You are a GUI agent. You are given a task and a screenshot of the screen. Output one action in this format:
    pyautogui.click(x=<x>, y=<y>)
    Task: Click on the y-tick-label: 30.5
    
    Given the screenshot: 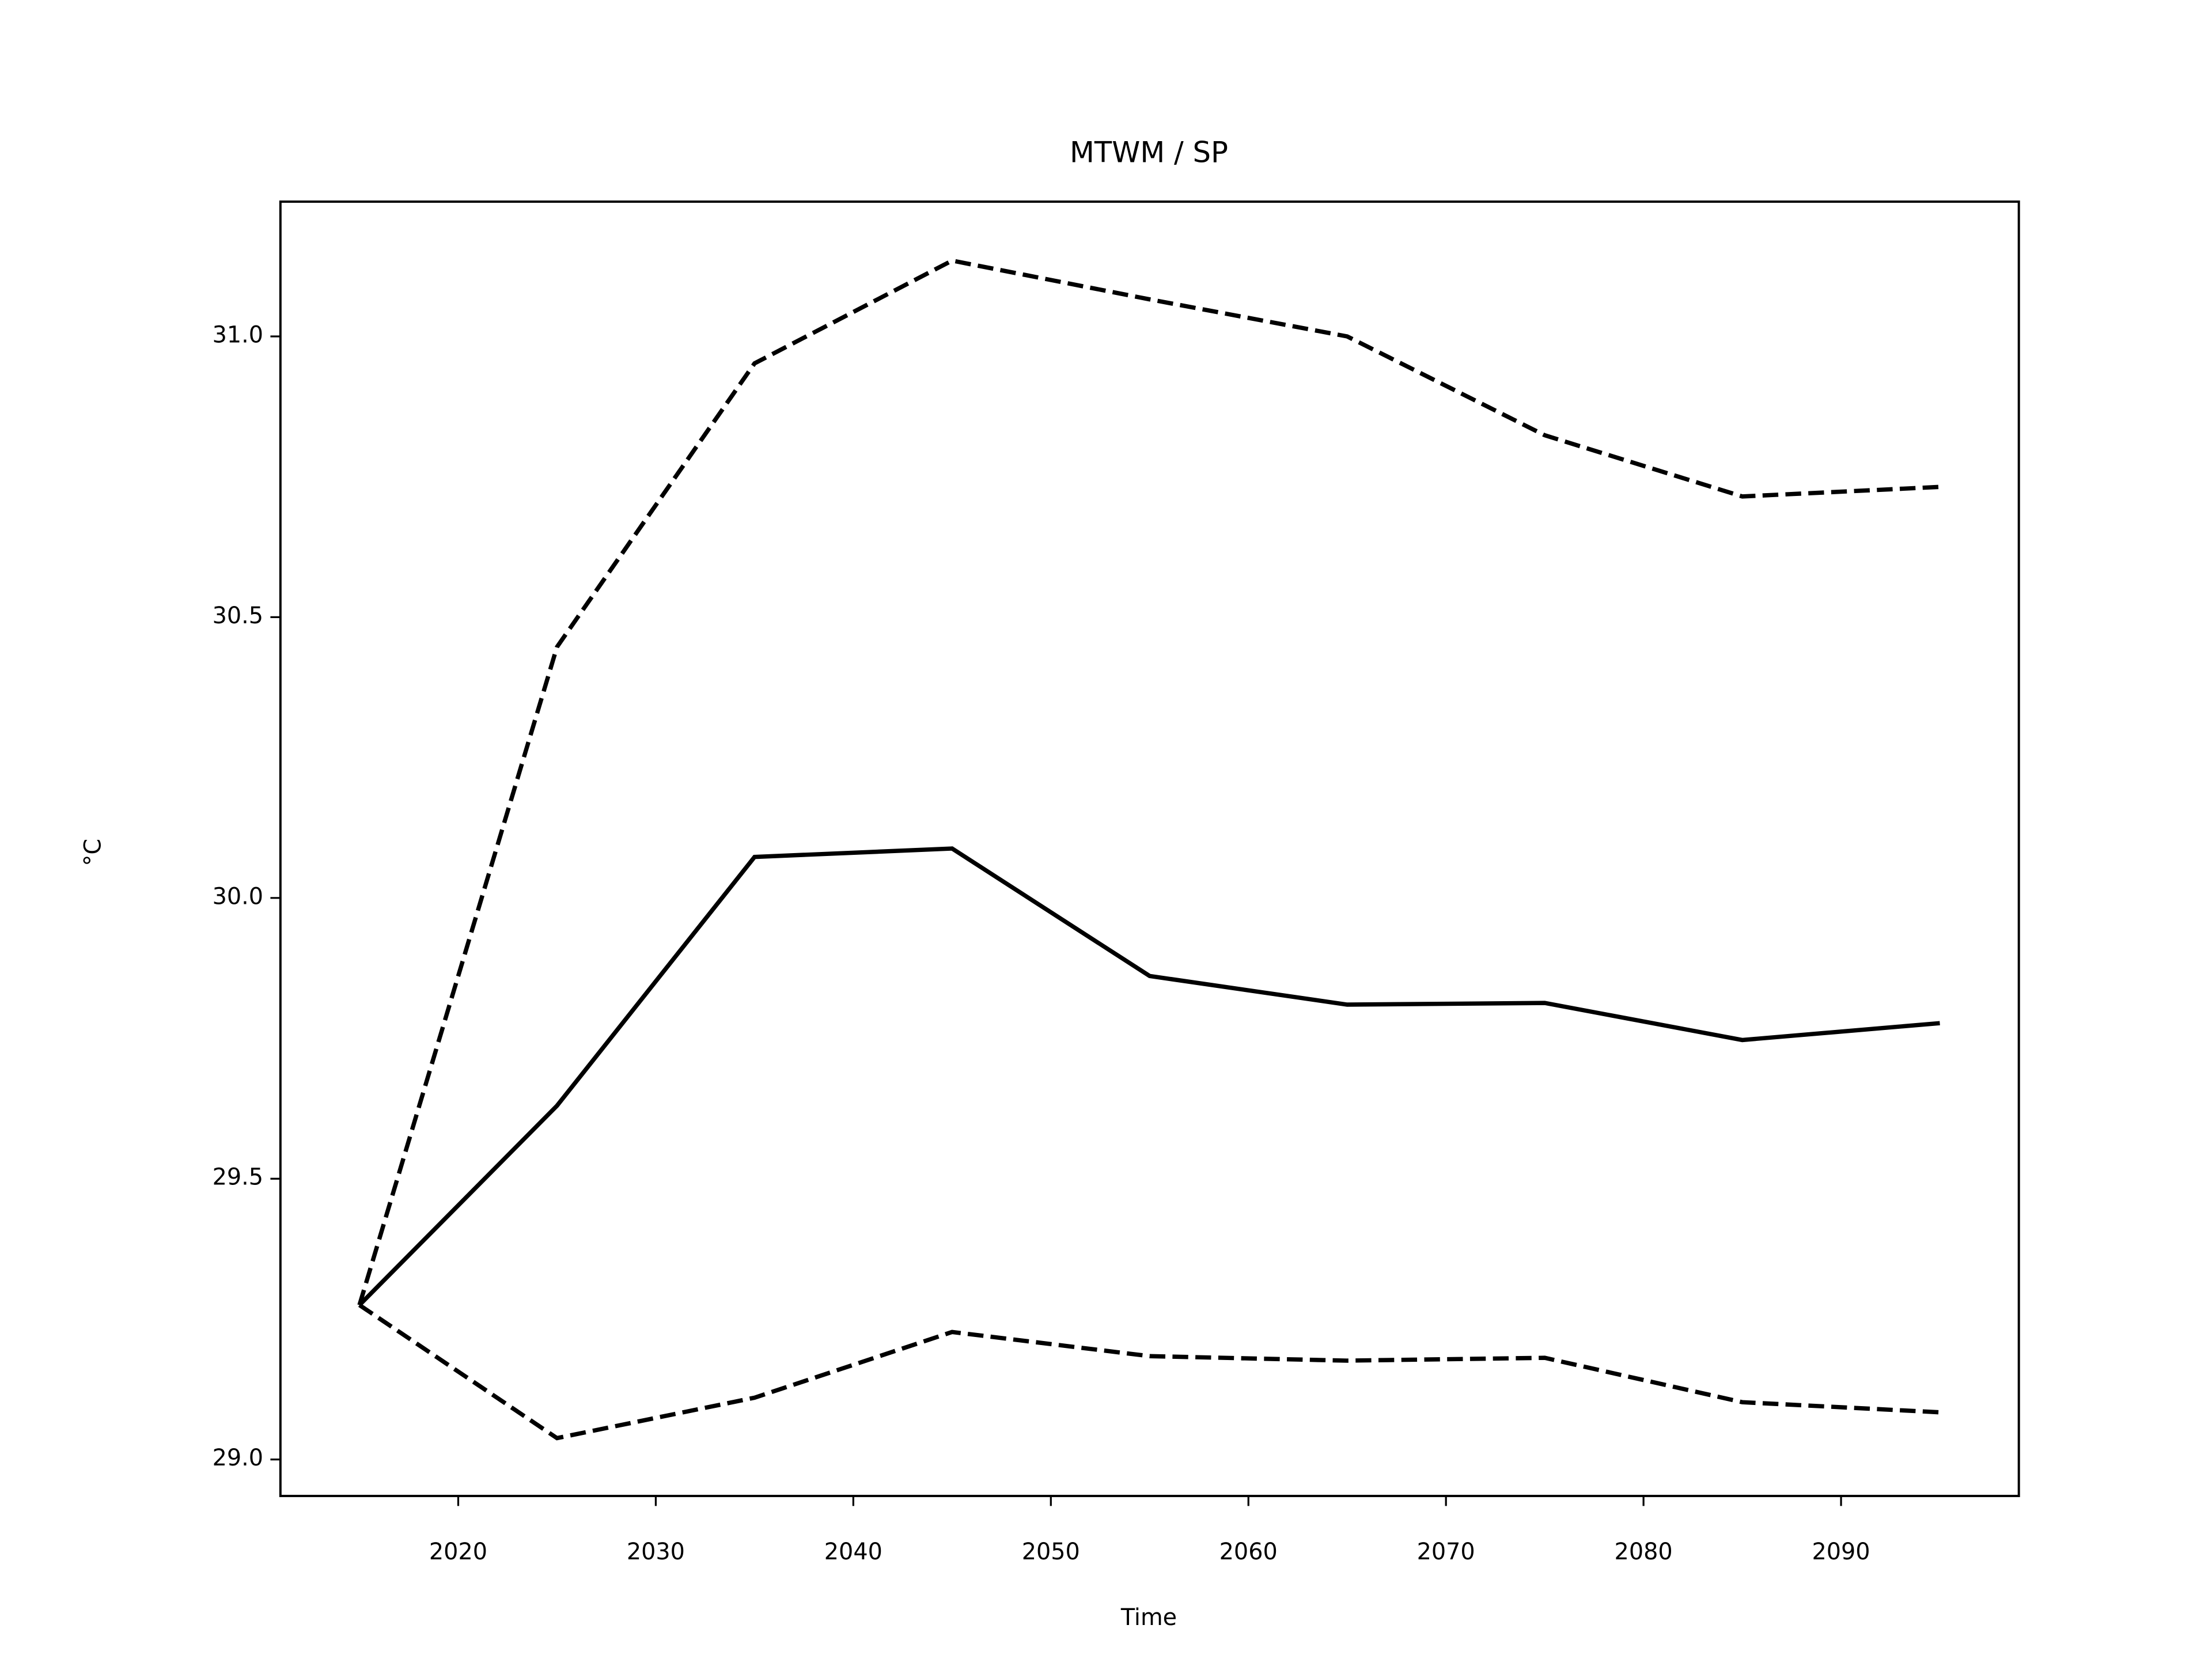 What is the action you would take?
    pyautogui.click(x=238, y=616)
    